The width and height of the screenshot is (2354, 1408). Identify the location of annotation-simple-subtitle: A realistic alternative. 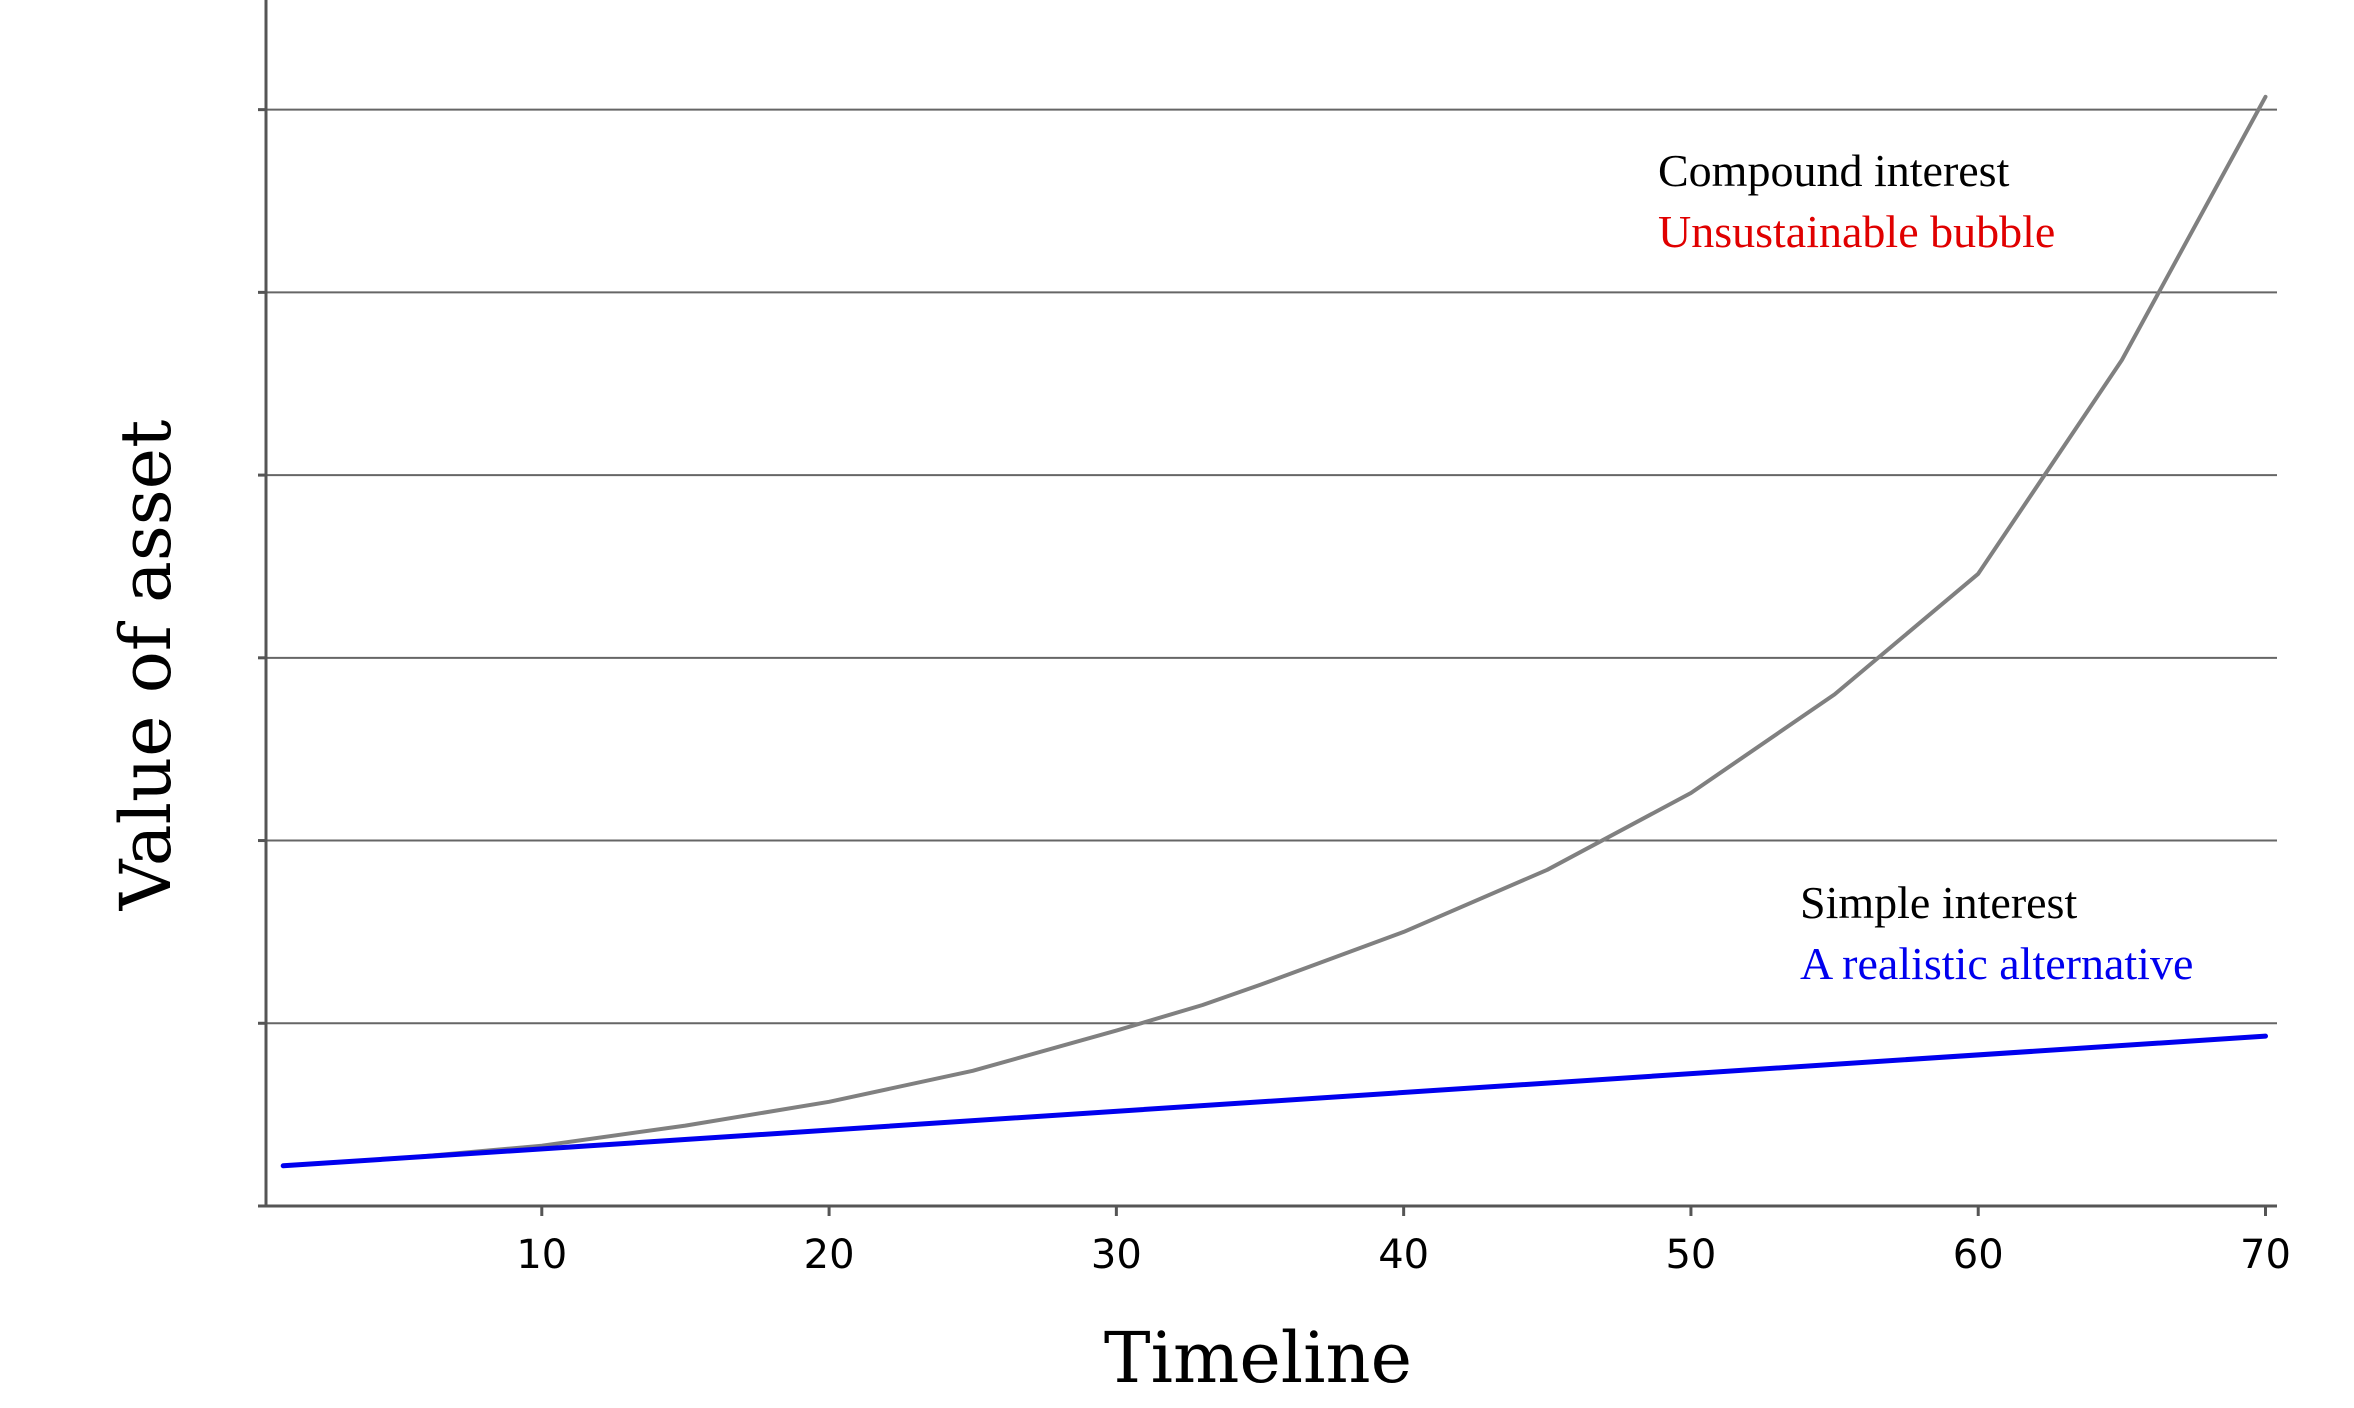
(1996, 963).